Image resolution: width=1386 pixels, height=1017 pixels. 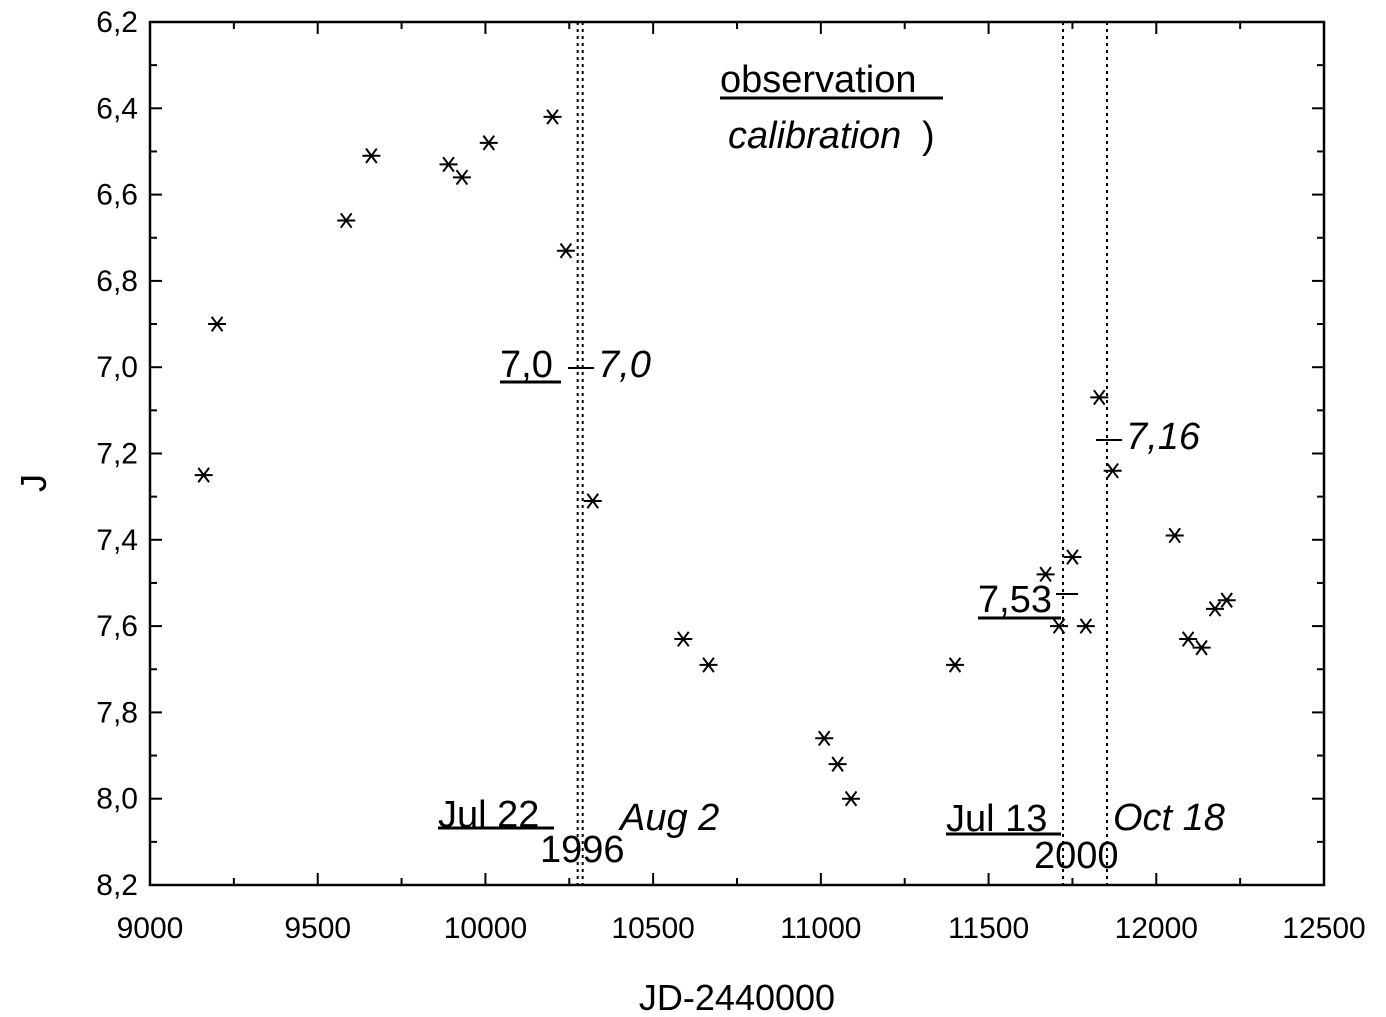 What do you see at coordinates (317, 928) in the screenshot?
I see `x-tick-label: 9500` at bounding box center [317, 928].